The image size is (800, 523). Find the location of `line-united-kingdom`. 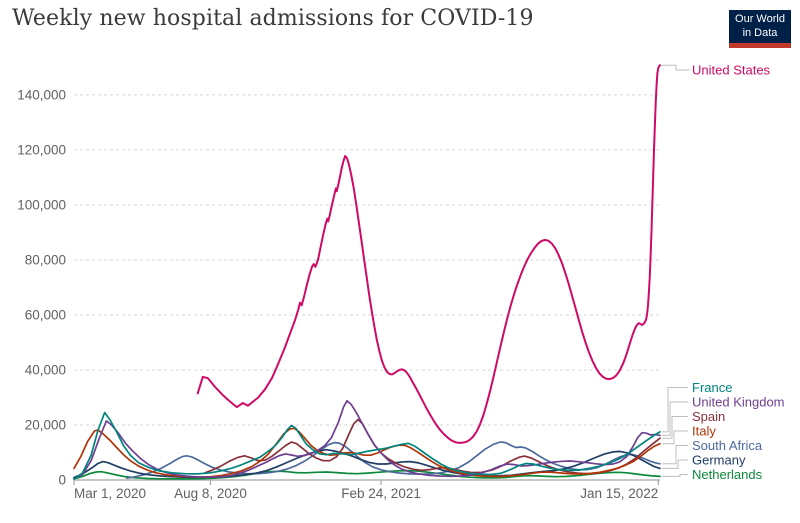

line-united-kingdom is located at coordinates (367, 439).